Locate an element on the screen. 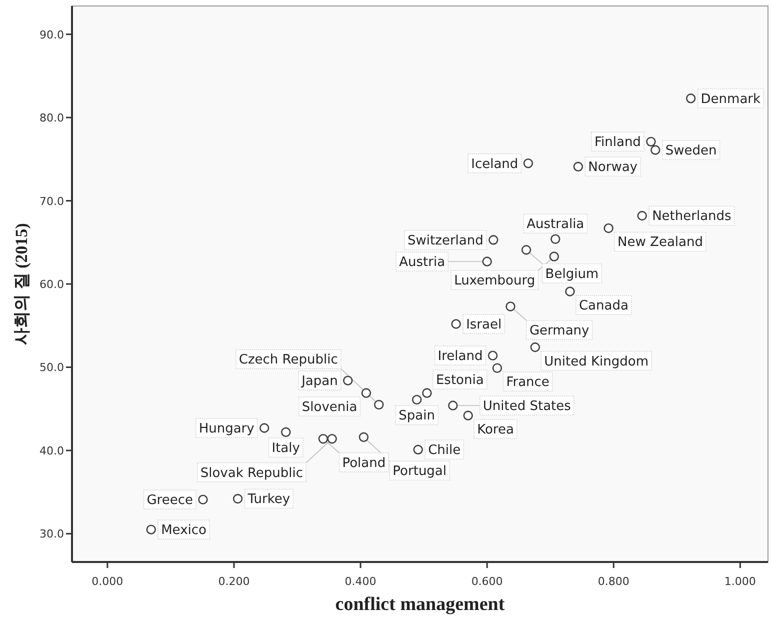 The width and height of the screenshot is (771, 622). y-axis-title: 사회의 질 (2015) is located at coordinates (21, 284).